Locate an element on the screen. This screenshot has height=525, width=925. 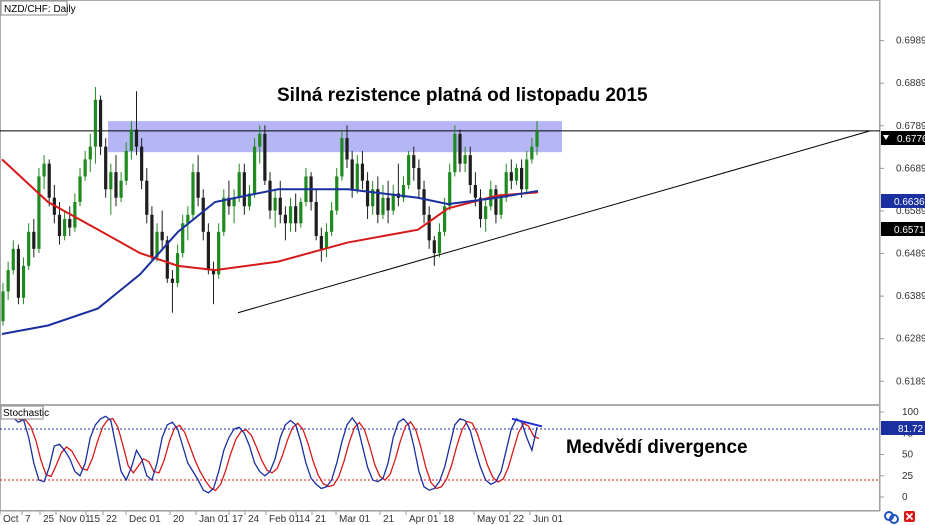
stochastic-tick-label: 100 is located at coordinates (910, 412).